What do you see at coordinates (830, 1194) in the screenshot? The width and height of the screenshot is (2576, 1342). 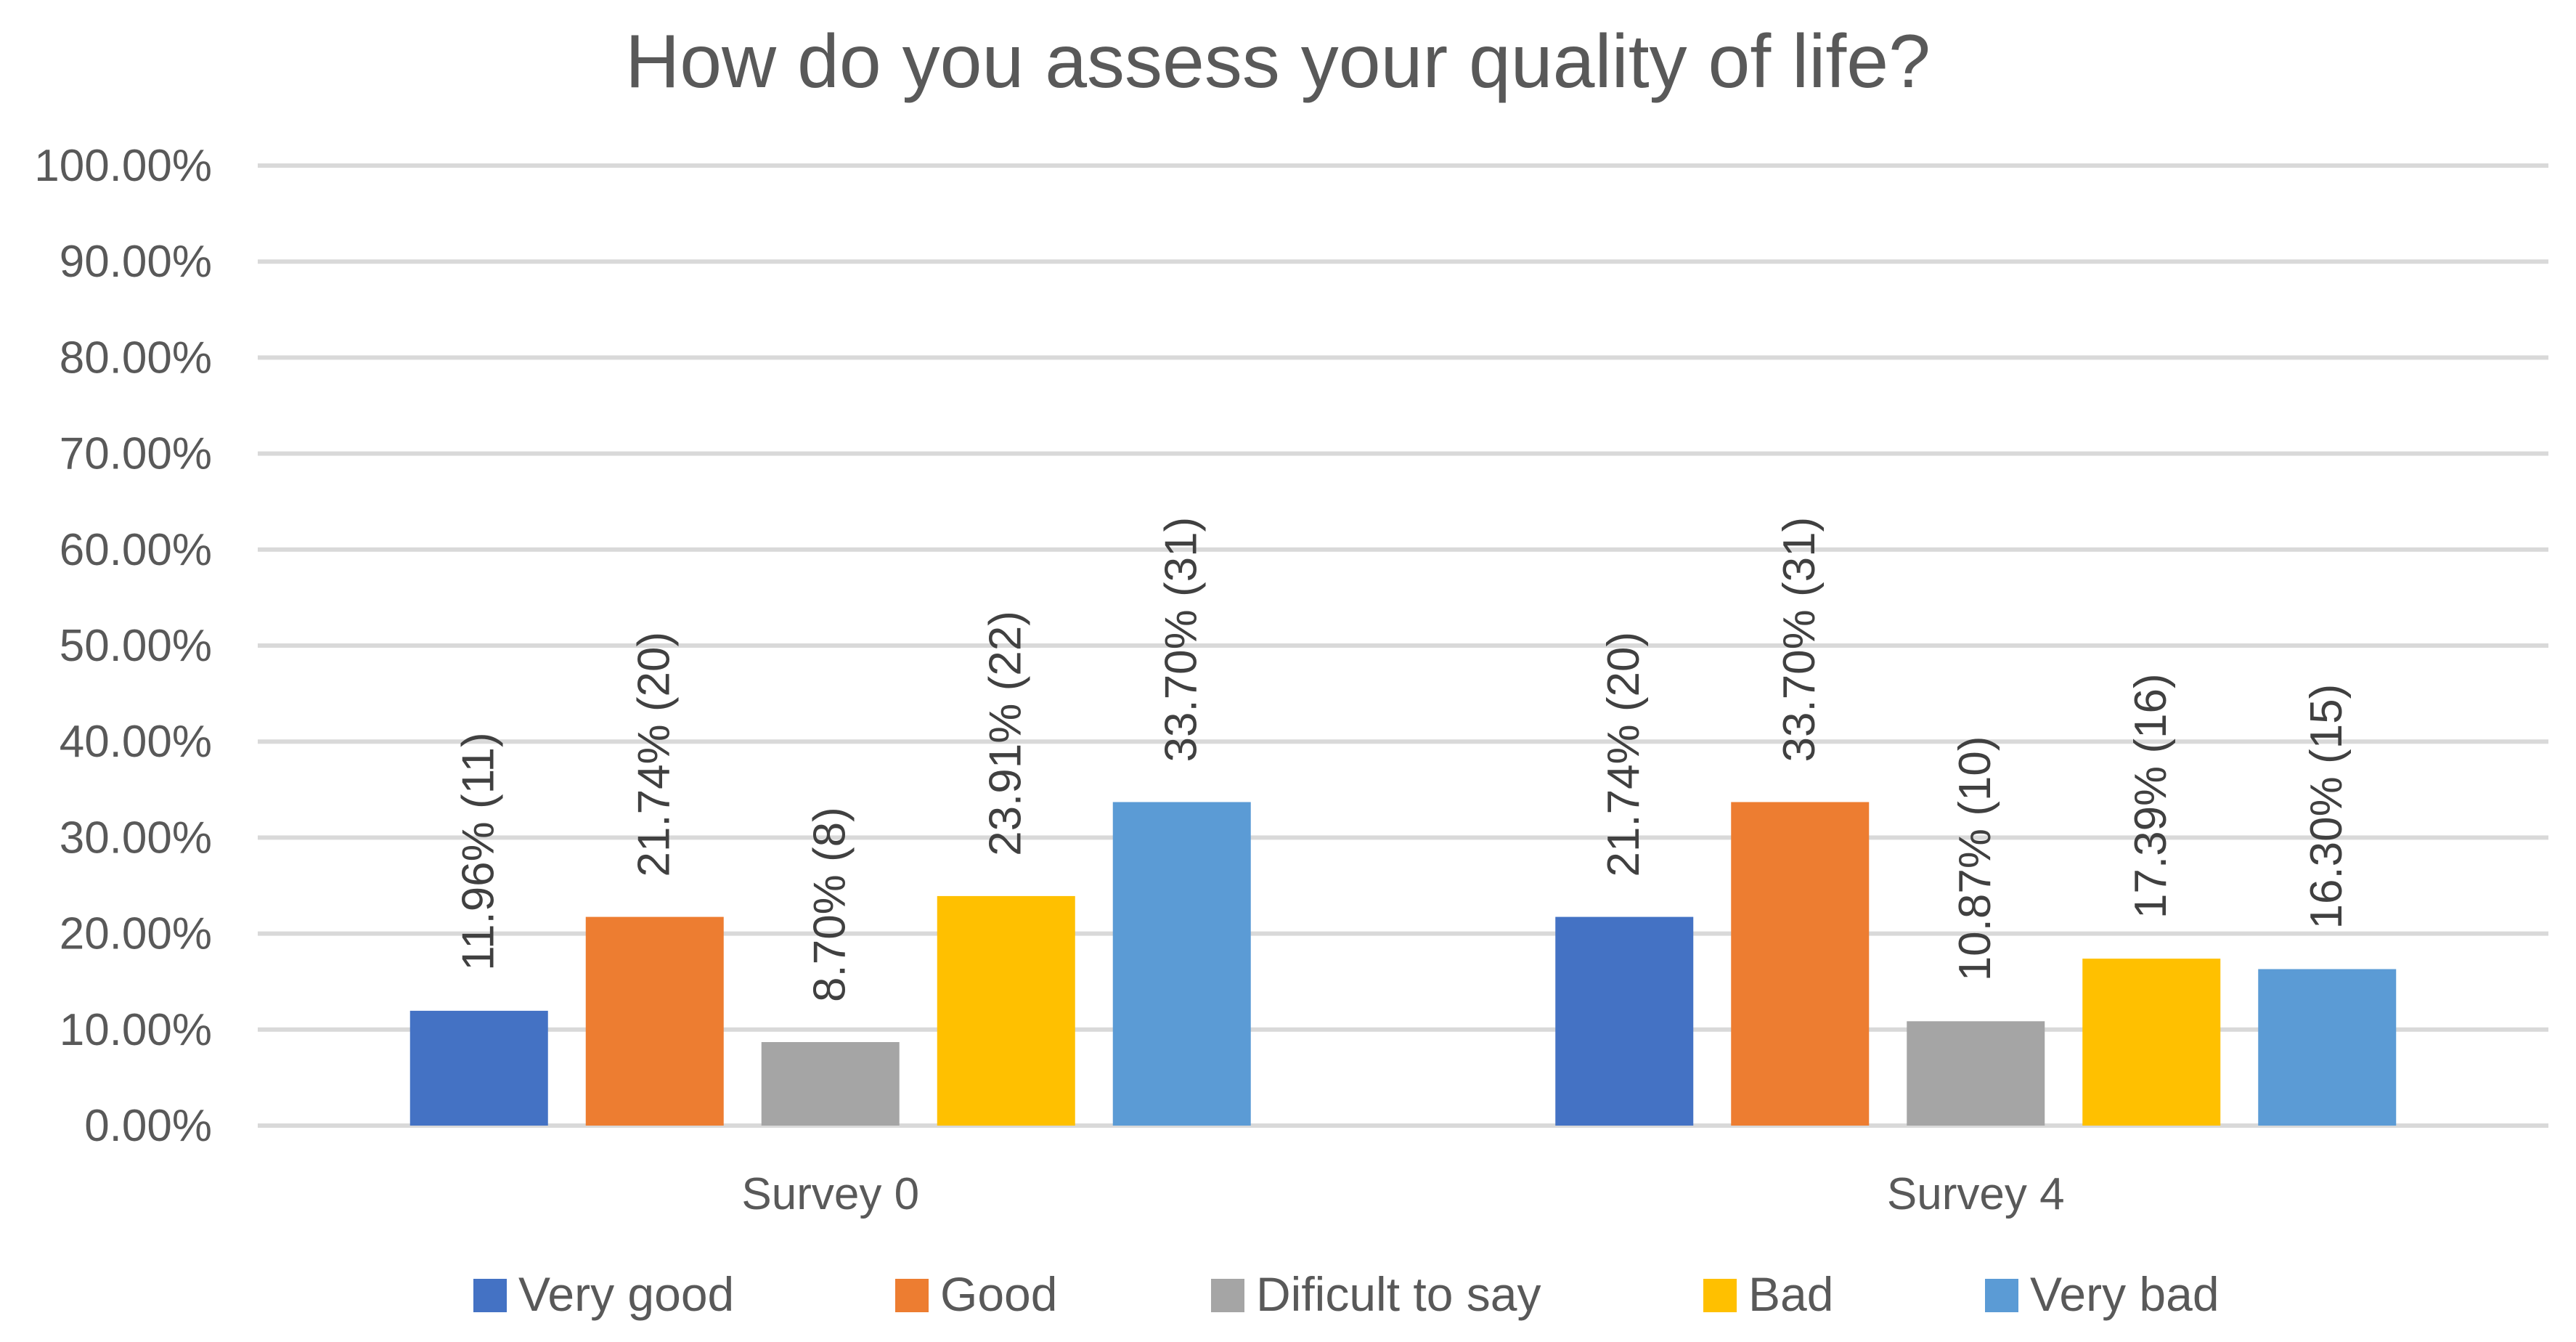 I see `x-category-label: Survey 0` at bounding box center [830, 1194].